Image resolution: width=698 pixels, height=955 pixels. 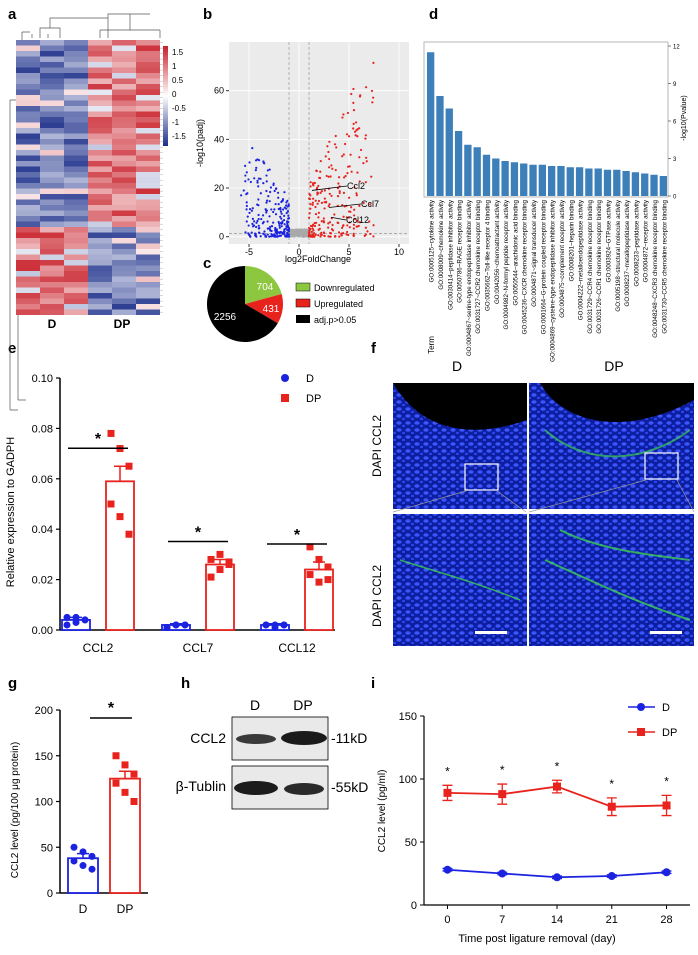 What do you see at coordinates (502, 920) in the screenshot?
I see `time-course-xtick-label: 7` at bounding box center [502, 920].